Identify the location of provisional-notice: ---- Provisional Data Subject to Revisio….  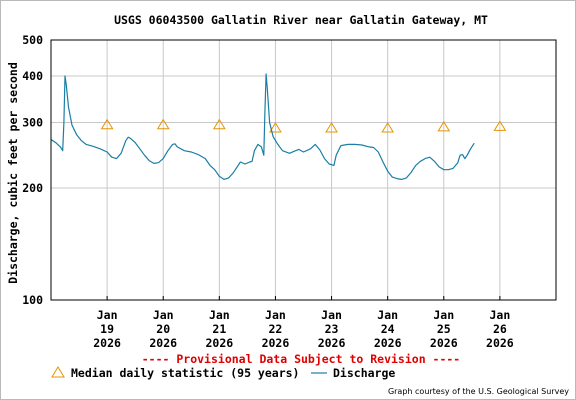
(301, 359).